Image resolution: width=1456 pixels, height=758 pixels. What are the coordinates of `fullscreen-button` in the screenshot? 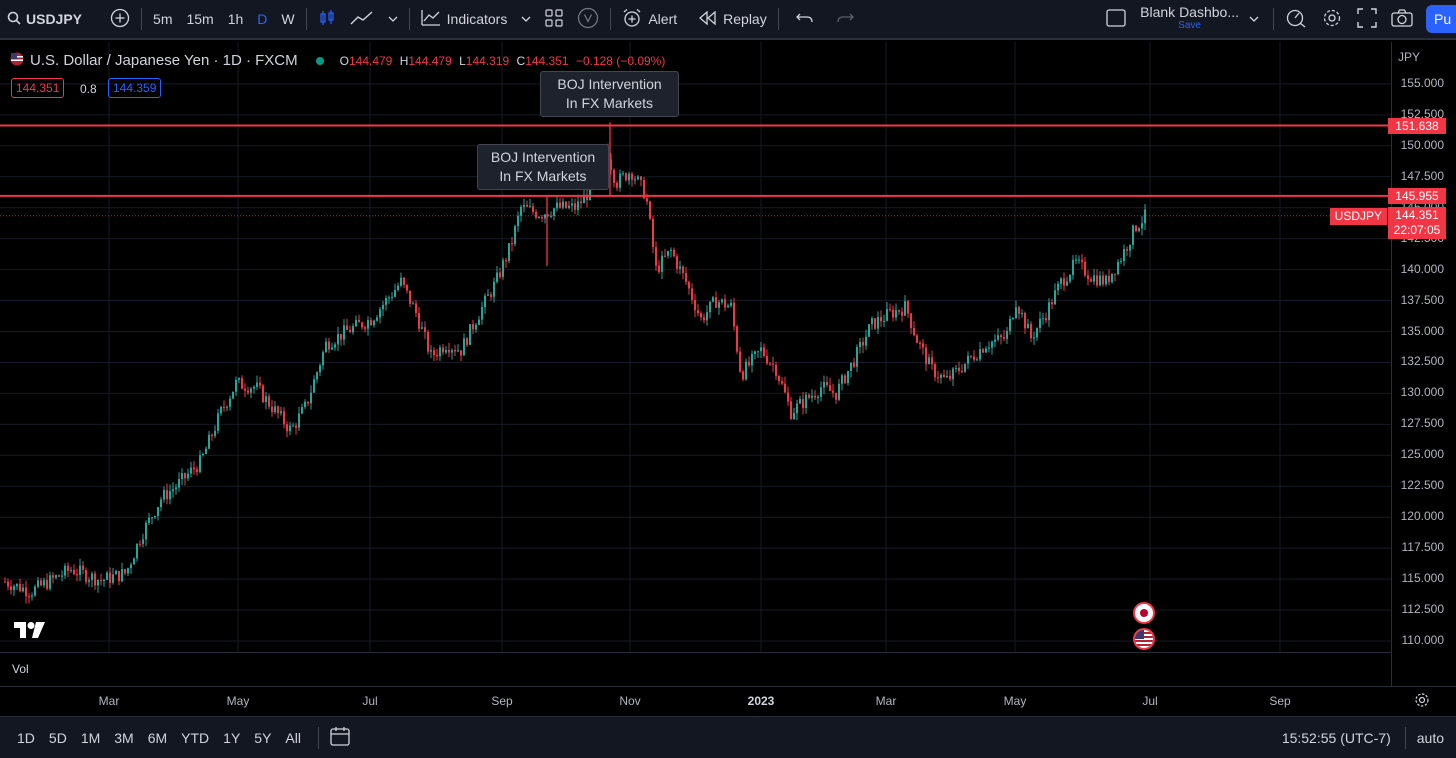 It's located at (1367, 19).